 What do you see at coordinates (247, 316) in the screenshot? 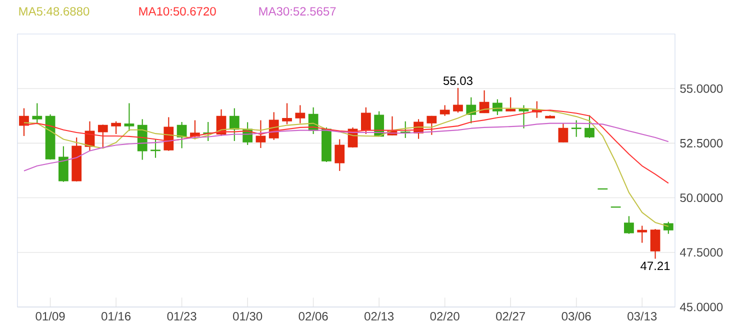
I see `x-tick-label: 01/30` at bounding box center [247, 316].